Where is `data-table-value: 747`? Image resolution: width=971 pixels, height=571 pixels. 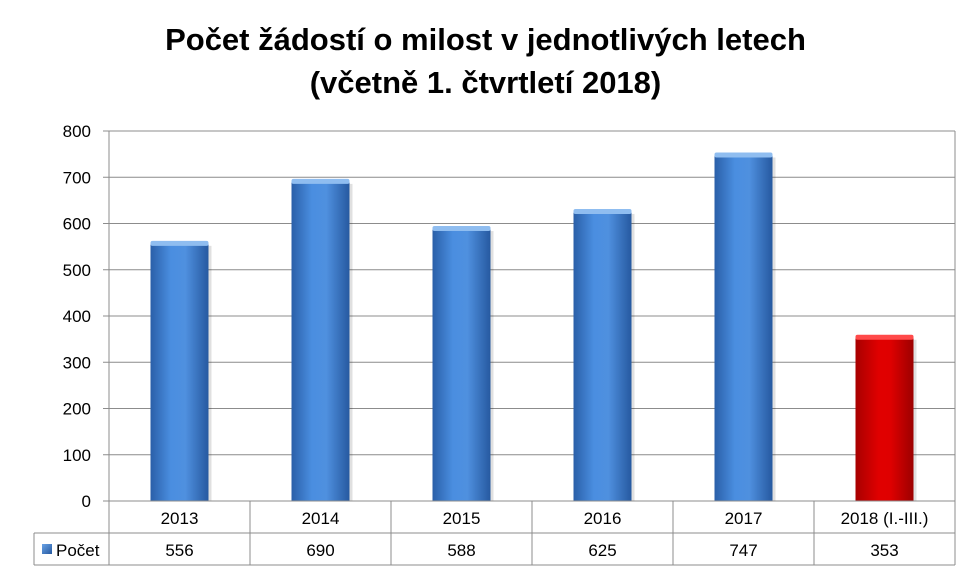 data-table-value: 747 is located at coordinates (743, 550).